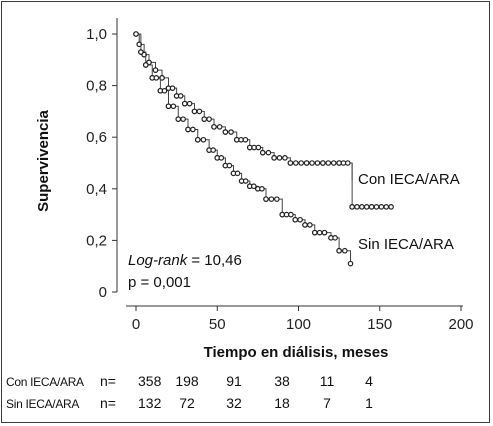 Image resolution: width=493 pixels, height=426 pixels. I want to click on x-tick-label: 0, so click(136, 324).